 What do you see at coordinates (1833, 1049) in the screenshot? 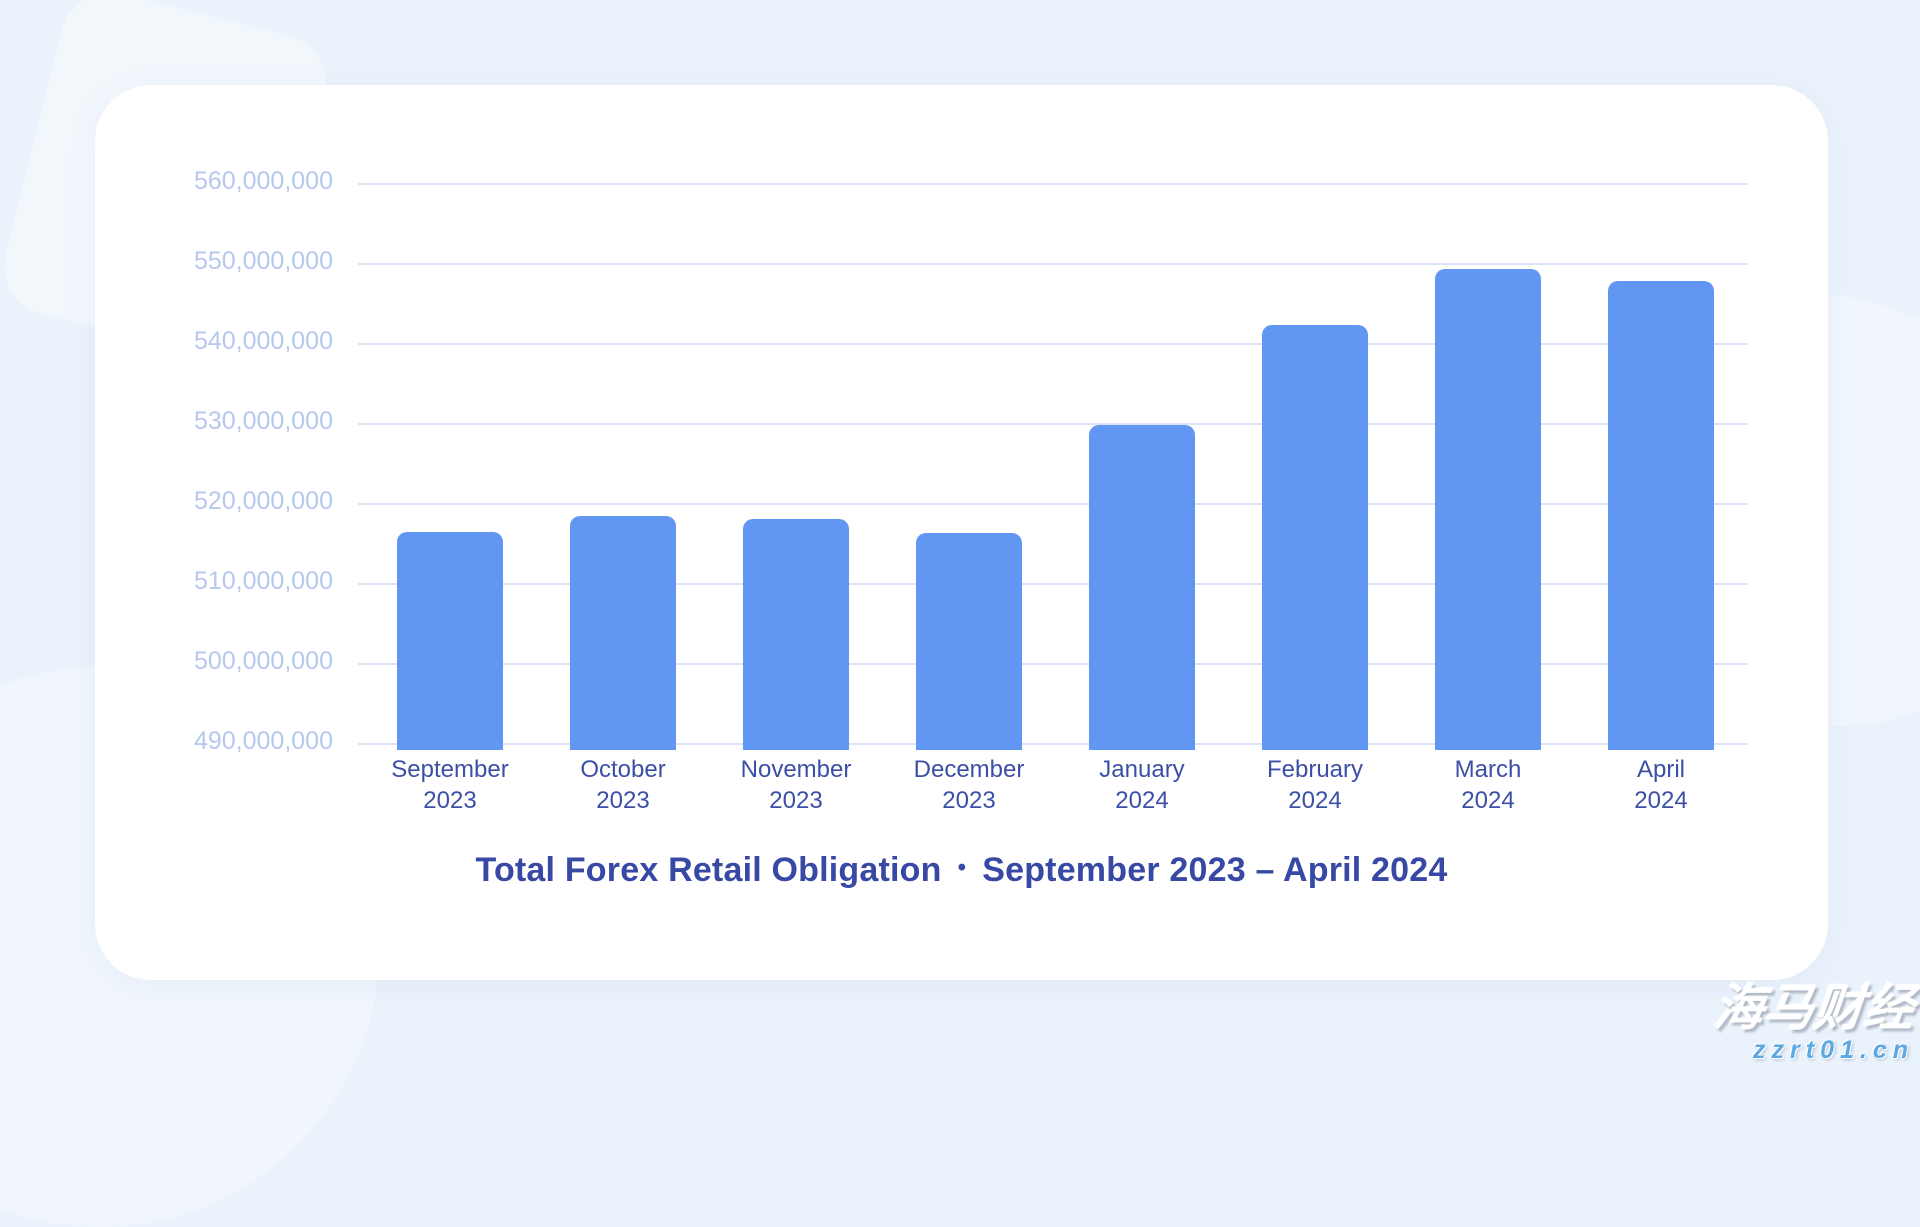
I see `watermark-url: zzrt01.cn` at bounding box center [1833, 1049].